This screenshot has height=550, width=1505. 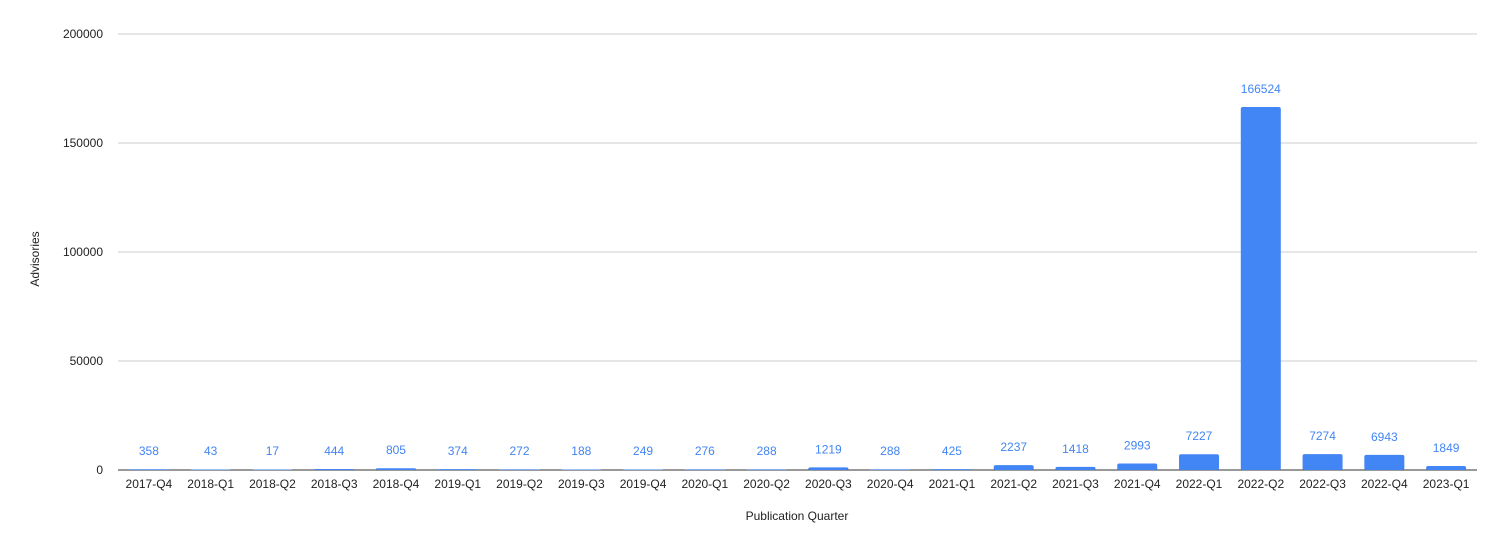 I want to click on x-tick-label: 2022-Q3, so click(x=1322, y=484).